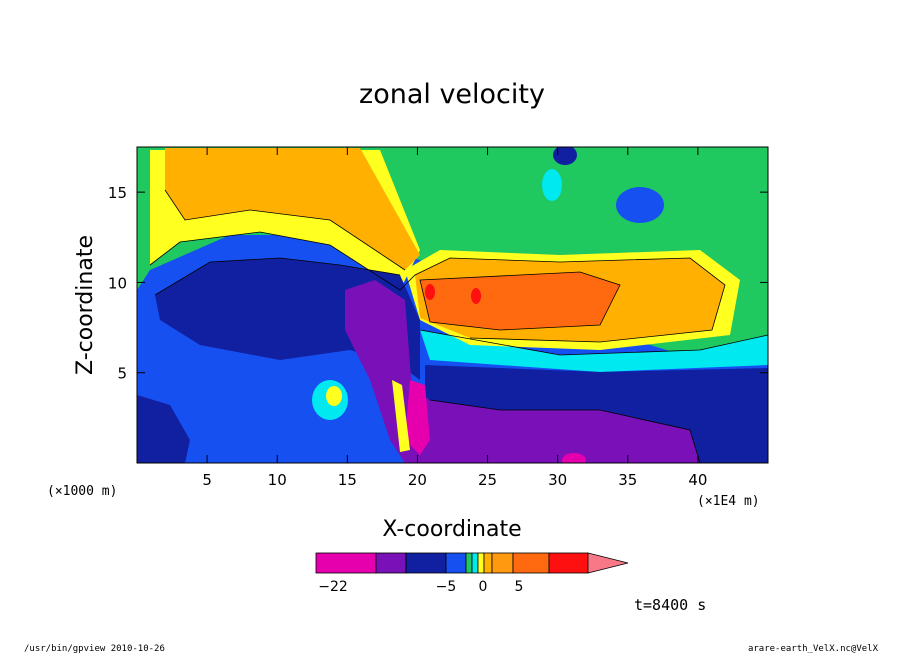 Image resolution: width=904 pixels, height=654 pixels. I want to click on field-yellow-eddy, so click(334, 396).